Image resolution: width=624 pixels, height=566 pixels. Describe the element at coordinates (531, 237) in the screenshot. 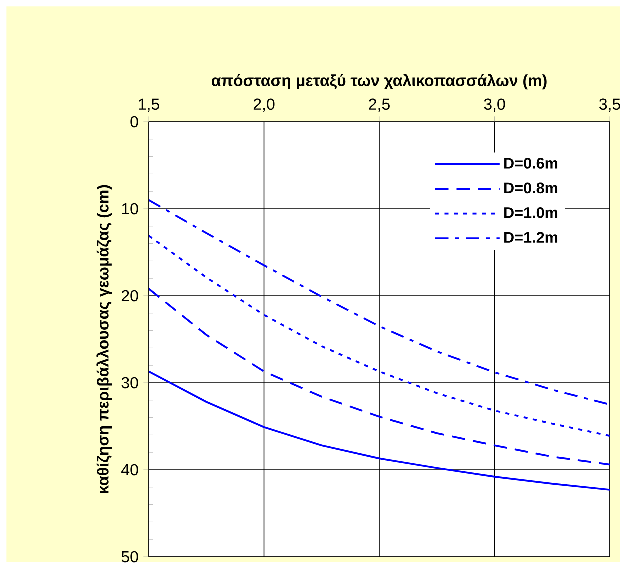

I see `legend-label: D=1.2m` at that location.